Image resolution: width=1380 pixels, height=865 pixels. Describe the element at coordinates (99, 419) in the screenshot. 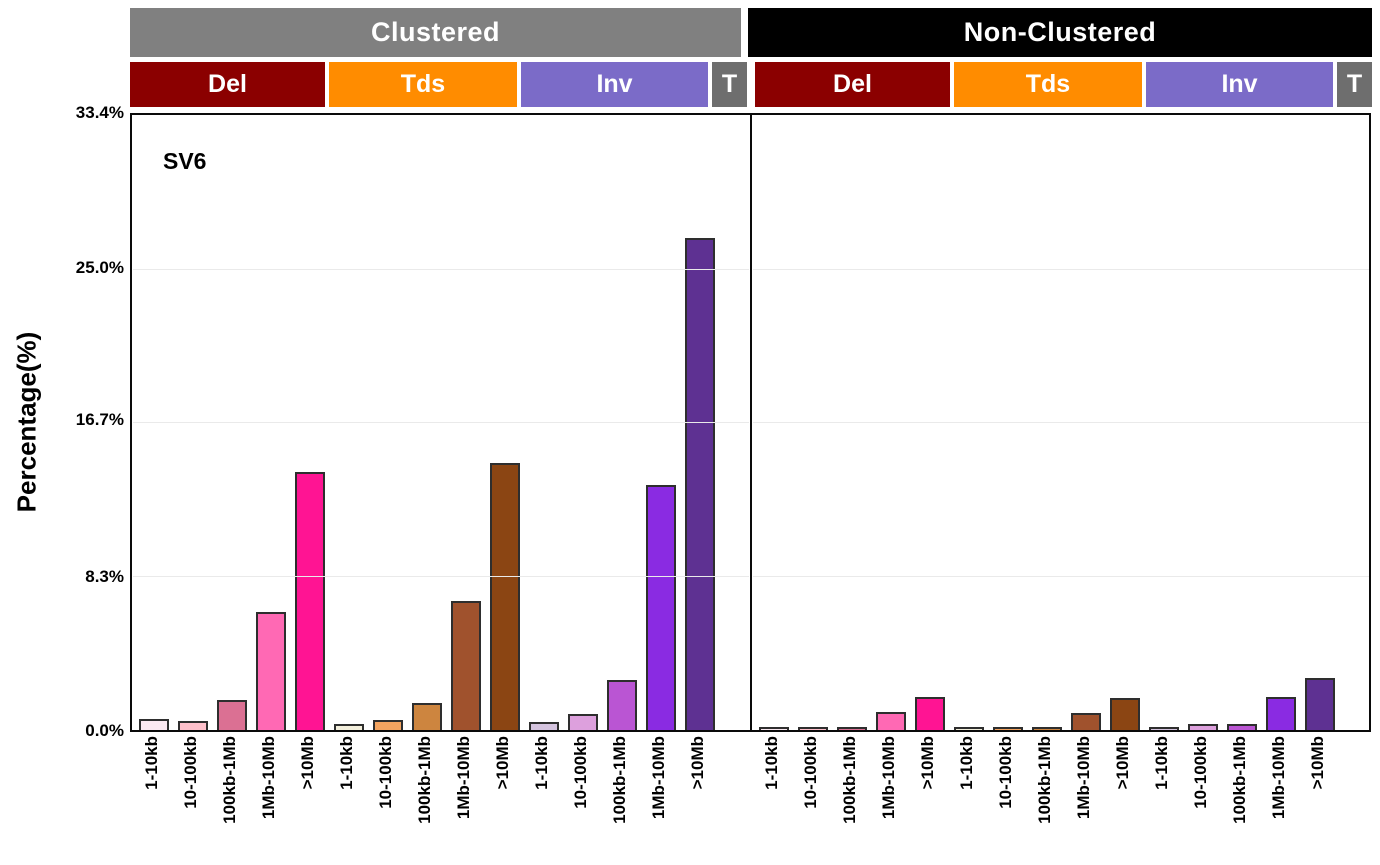

I see `y-tick-16.7: 16.7%` at that location.